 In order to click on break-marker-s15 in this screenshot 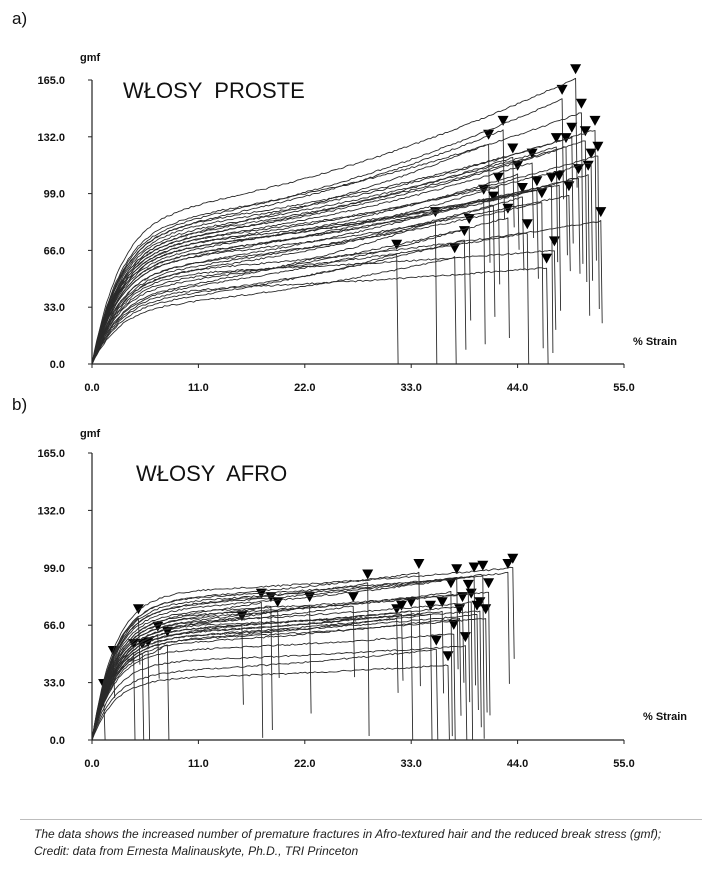, I will do `click(527, 224)`.